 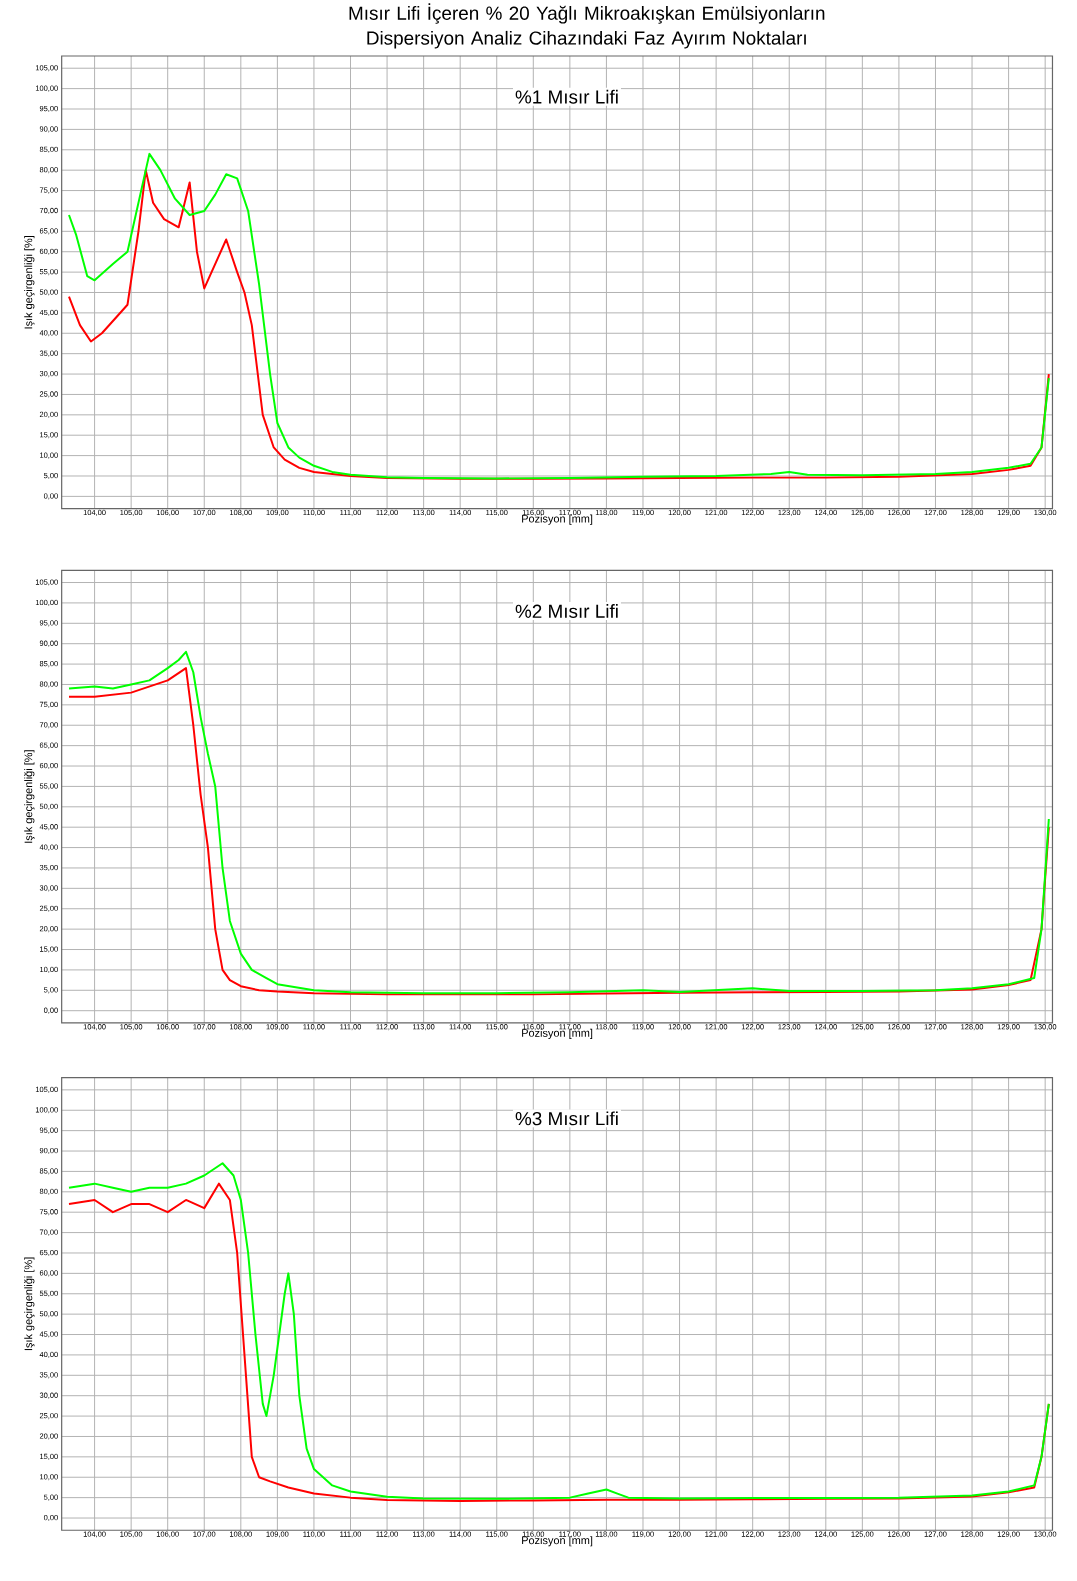 What do you see at coordinates (566, 1118) in the screenshot?
I see `text: %3 Mısır Lifi` at bounding box center [566, 1118].